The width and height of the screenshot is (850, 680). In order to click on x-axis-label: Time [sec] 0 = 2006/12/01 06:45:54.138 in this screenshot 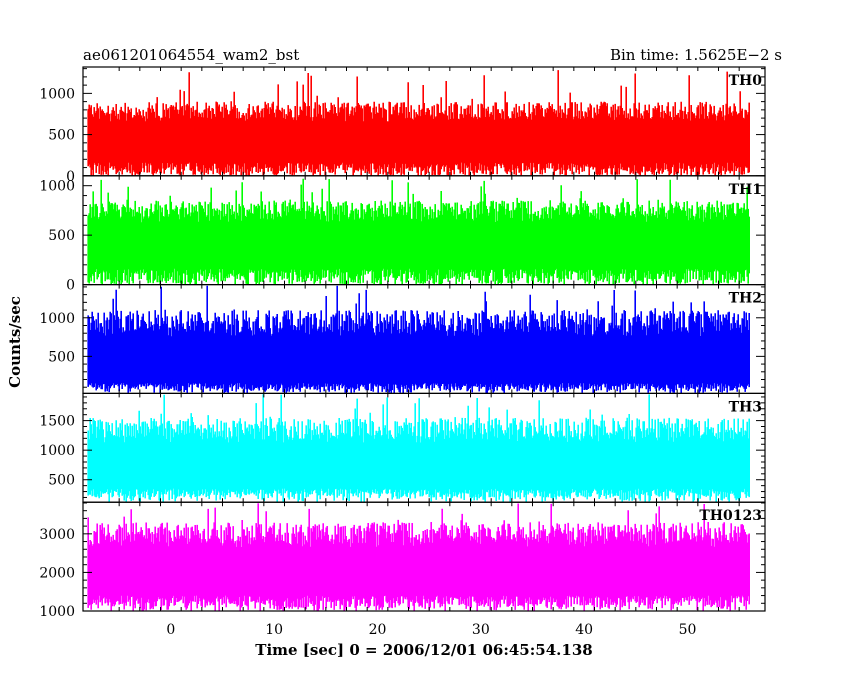, I will do `click(423, 650)`.